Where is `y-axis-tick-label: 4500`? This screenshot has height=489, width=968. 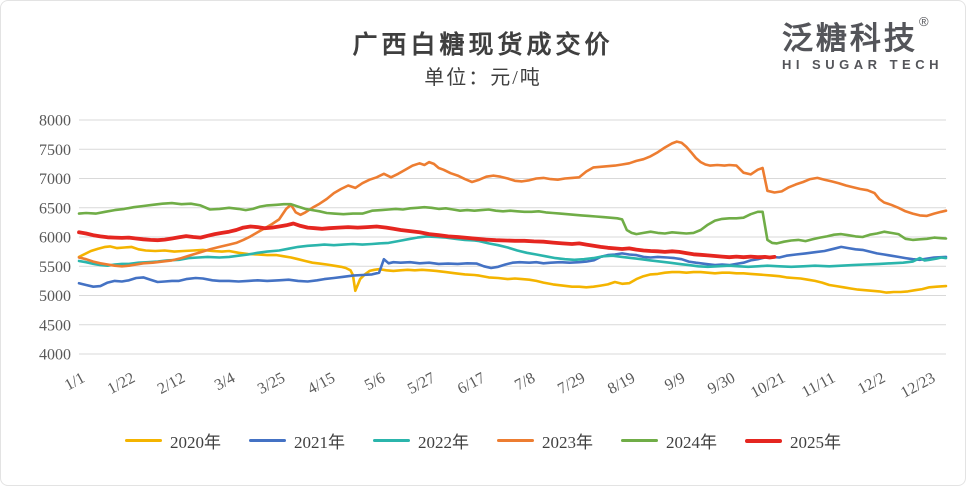
y-axis-tick-label: 4500 is located at coordinates (55, 325).